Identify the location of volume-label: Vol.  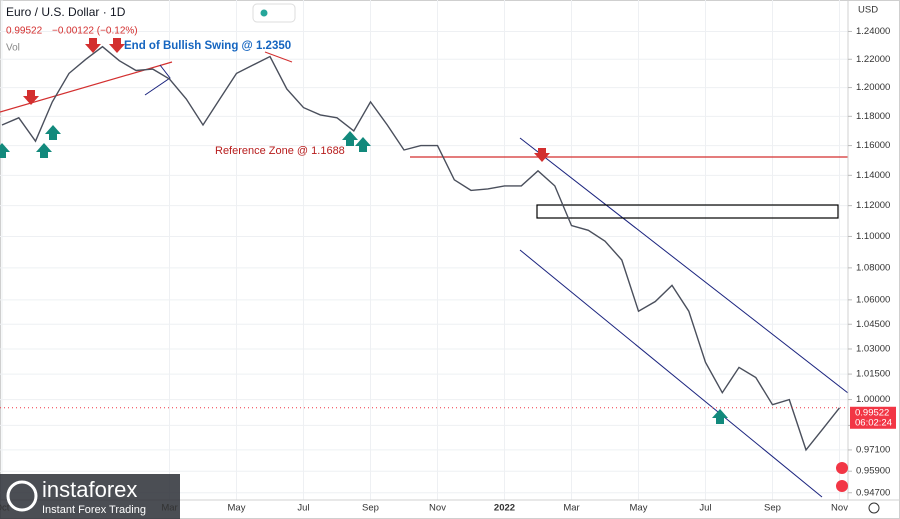
(13, 48).